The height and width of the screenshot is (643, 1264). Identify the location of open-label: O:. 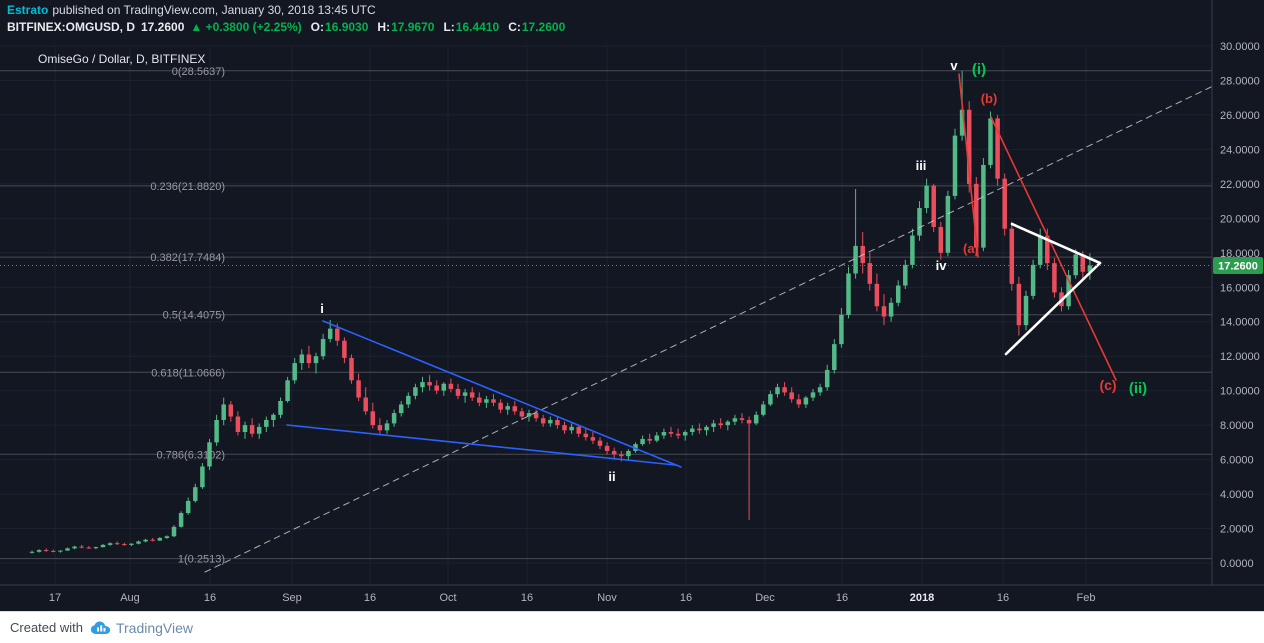
(317, 27).